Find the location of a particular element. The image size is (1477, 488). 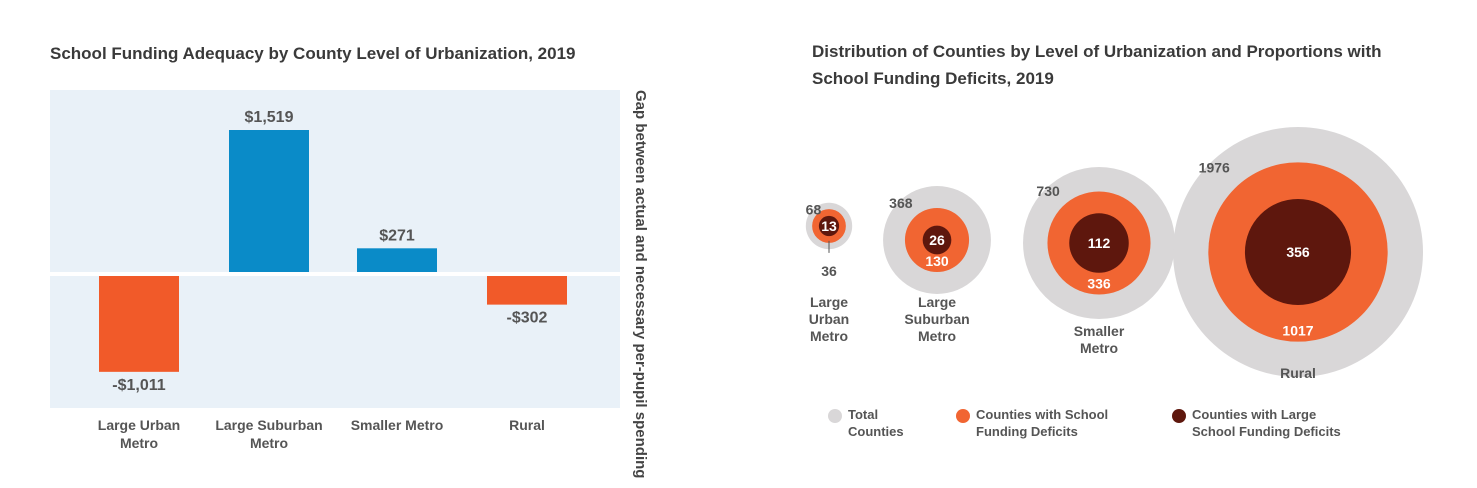

bar-category-label-0-1: Metro is located at coordinates (139, 443).